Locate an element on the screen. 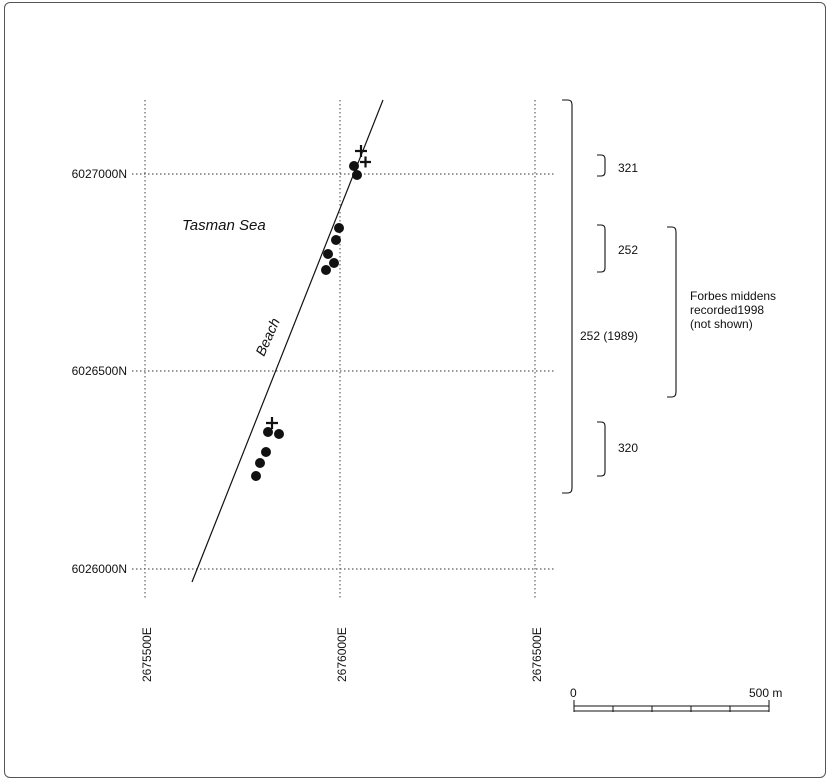  northing-label: 6027000N is located at coordinates (99, 174).